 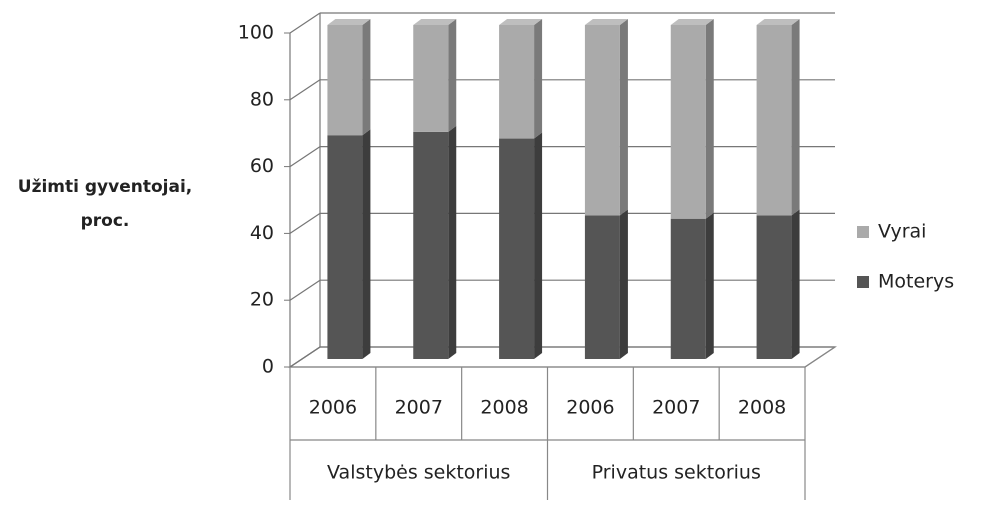 What do you see at coordinates (268, 367) in the screenshot?
I see `y-tick-label: 0` at bounding box center [268, 367].